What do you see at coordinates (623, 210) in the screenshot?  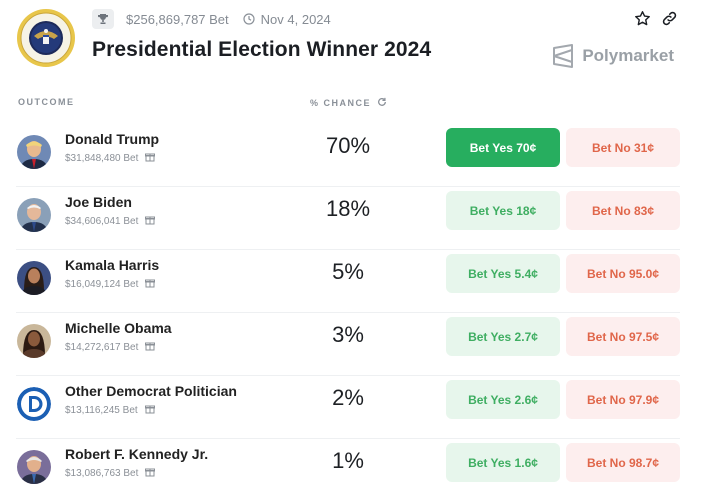 I see `bet-no-button: Bet No 83¢` at bounding box center [623, 210].